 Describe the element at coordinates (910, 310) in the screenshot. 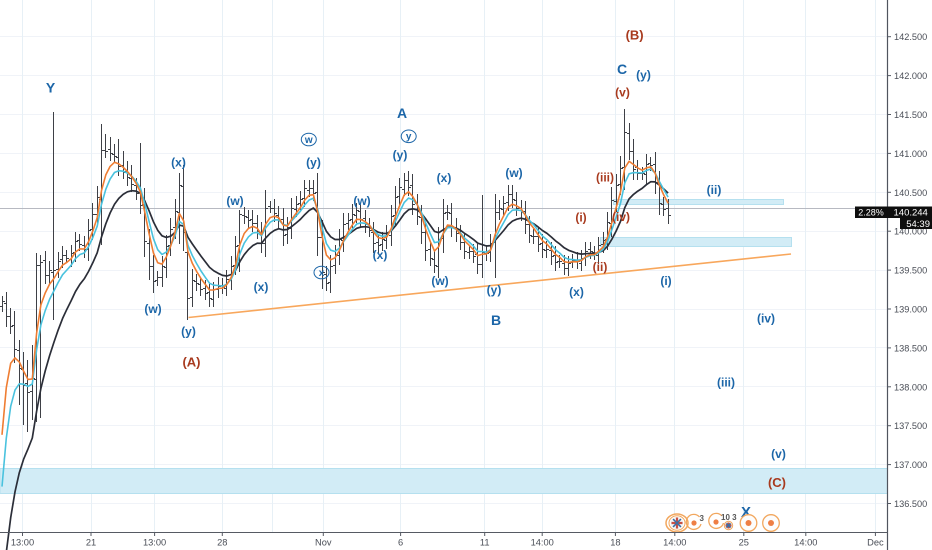

I see `svg-text: 139.000` at that location.